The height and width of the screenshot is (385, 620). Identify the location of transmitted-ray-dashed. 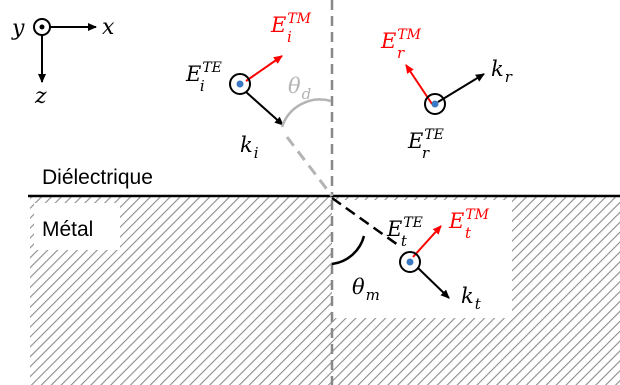
(365, 221).